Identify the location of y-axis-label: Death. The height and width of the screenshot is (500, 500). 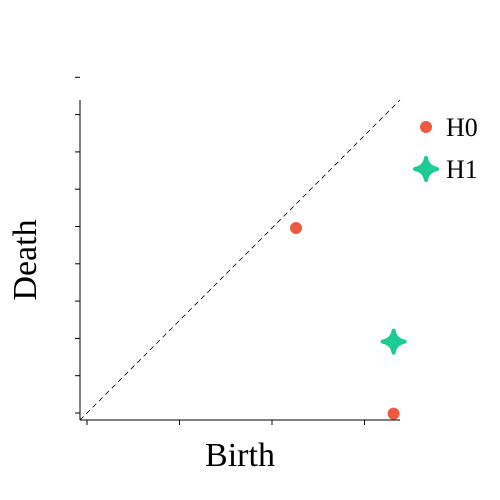
(25, 259).